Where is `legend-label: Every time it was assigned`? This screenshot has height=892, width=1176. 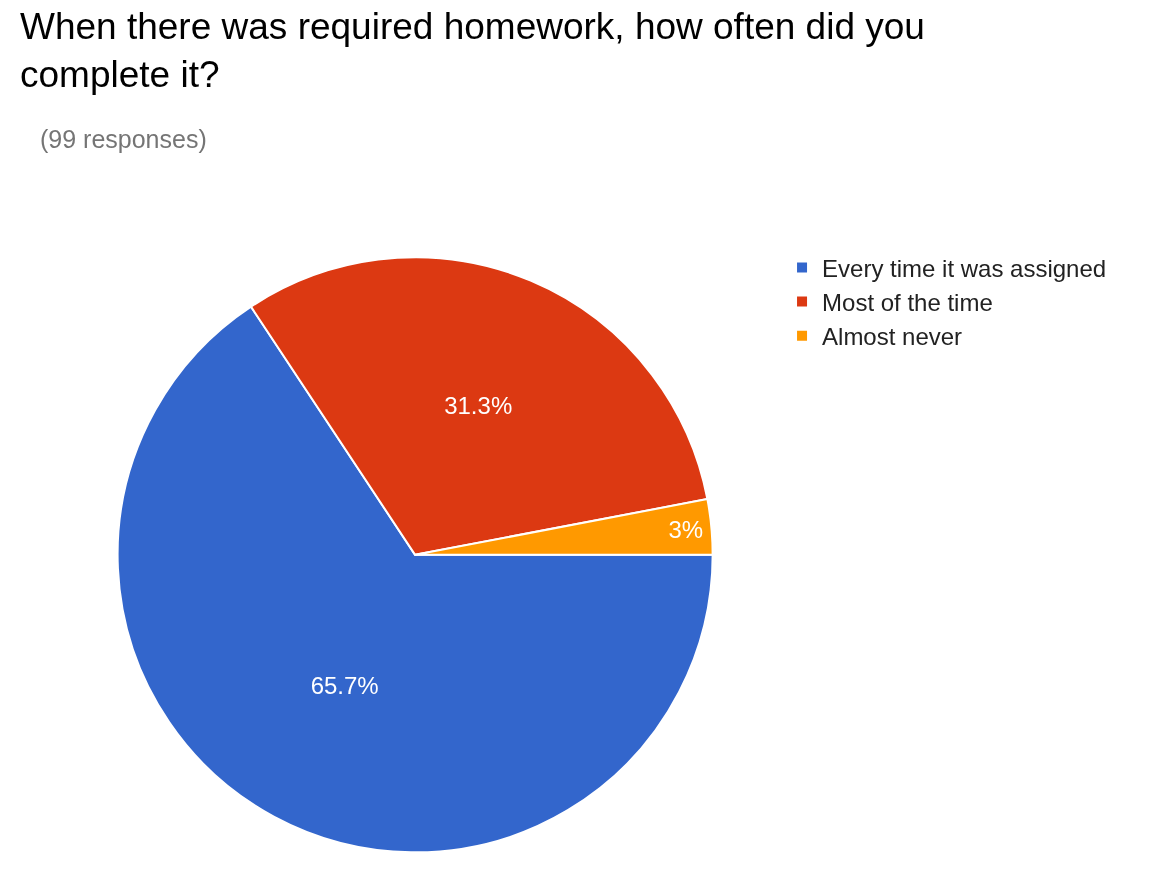 legend-label: Every time it was assigned is located at coordinates (964, 268).